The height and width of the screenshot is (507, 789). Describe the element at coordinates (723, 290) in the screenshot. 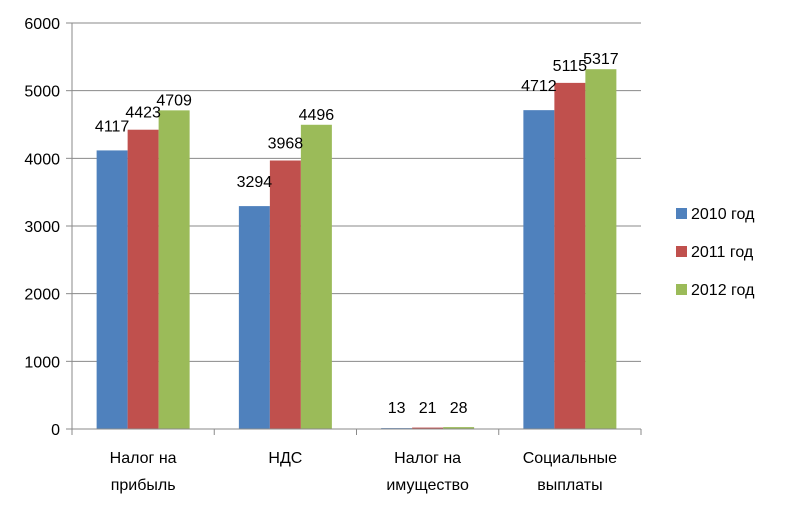

I see `legend-label: 2012 год` at that location.